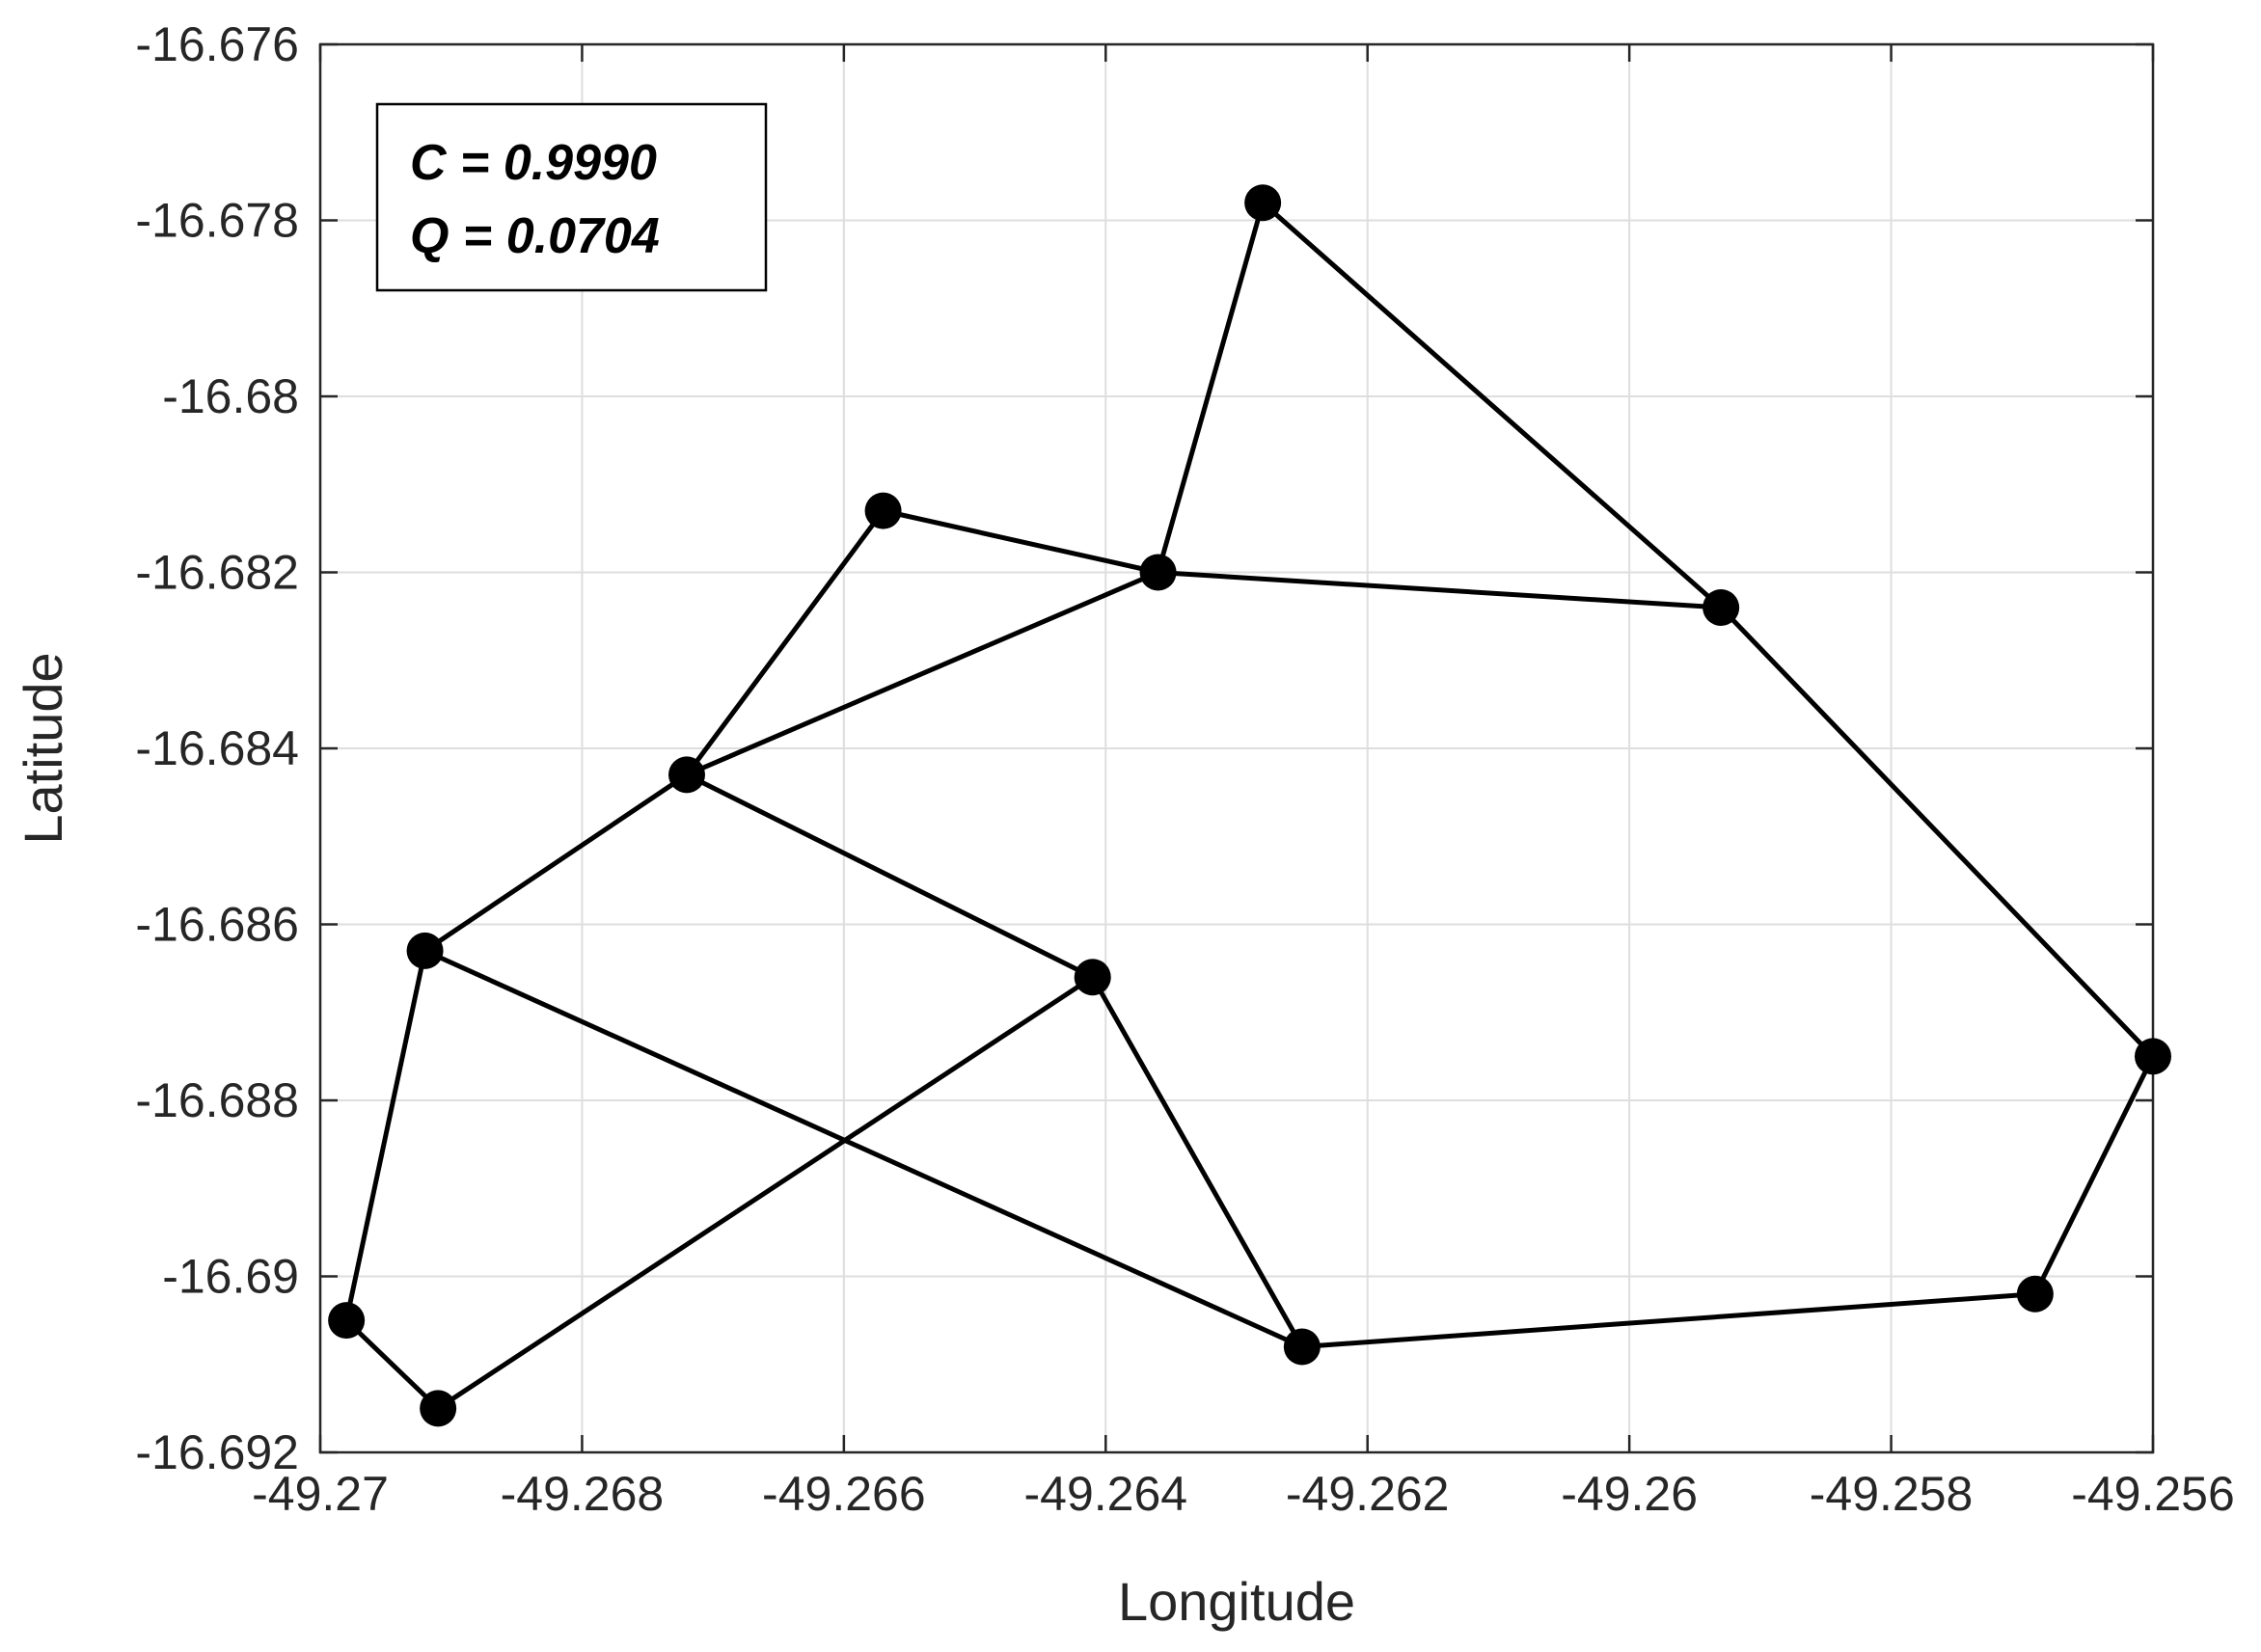  What do you see at coordinates (533, 163) in the screenshot?
I see `annotation-c-value: C = 0.9990` at bounding box center [533, 163].